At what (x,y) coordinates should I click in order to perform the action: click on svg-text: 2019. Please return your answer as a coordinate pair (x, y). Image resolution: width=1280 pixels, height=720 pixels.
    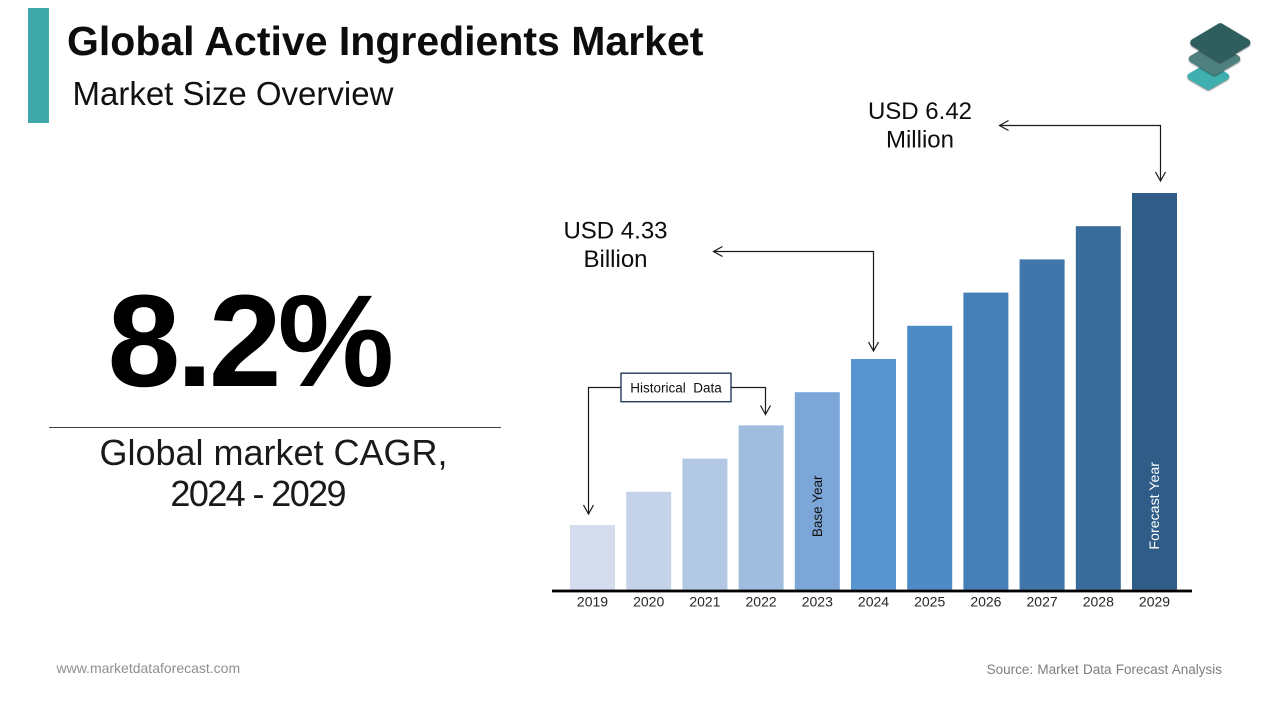
    Looking at the image, I should click on (592, 602).